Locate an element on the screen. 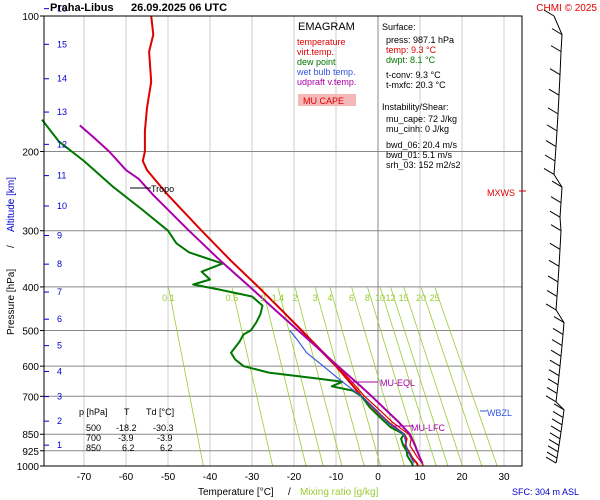 The height and width of the screenshot is (500, 600). temperature-tick-label: -20 is located at coordinates (294, 477).